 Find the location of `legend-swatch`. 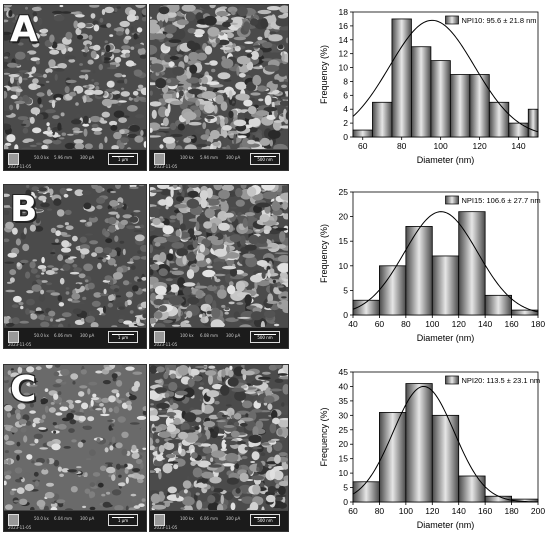

legend-swatch is located at coordinates (452, 20).